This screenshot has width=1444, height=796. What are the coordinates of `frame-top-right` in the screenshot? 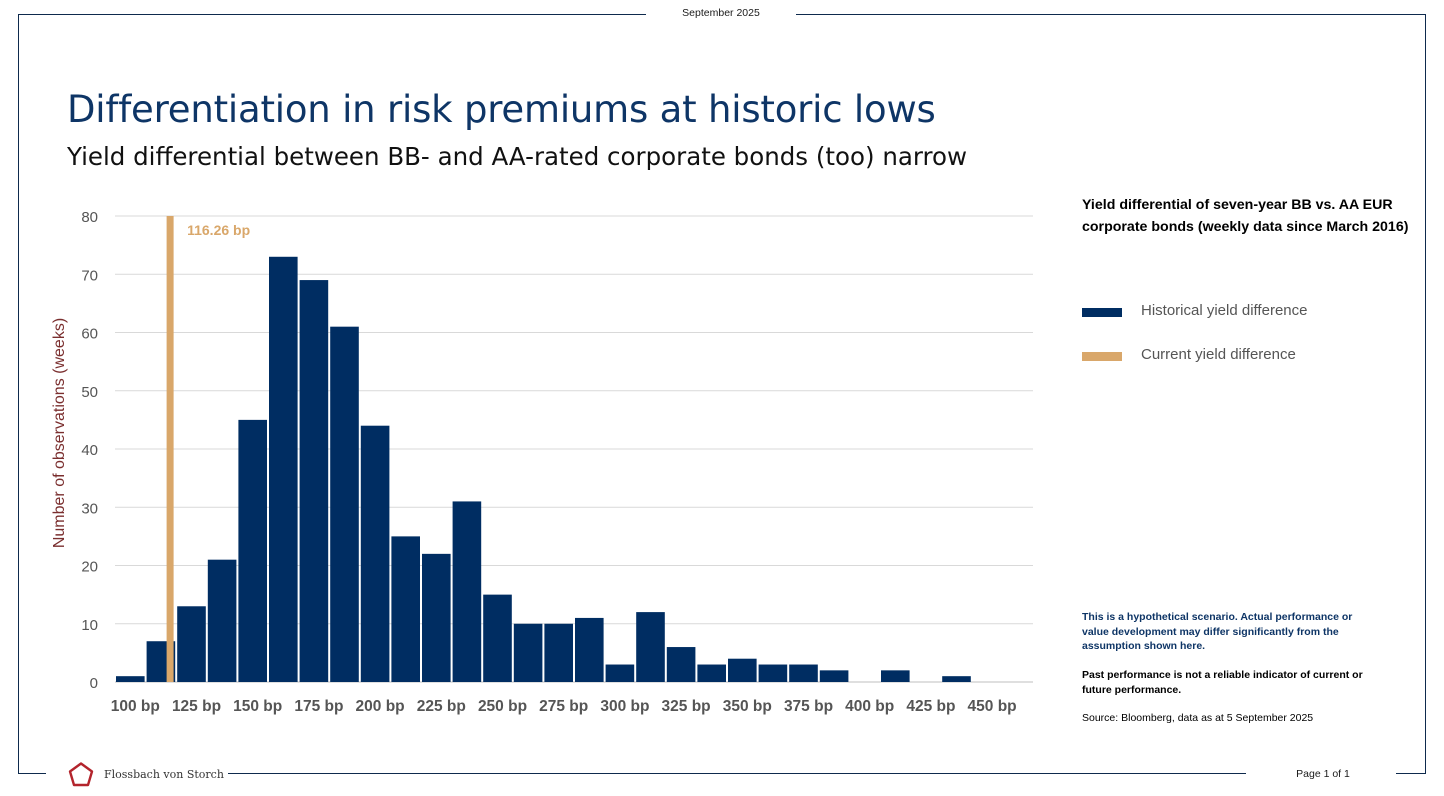 It's located at (1111, 14).